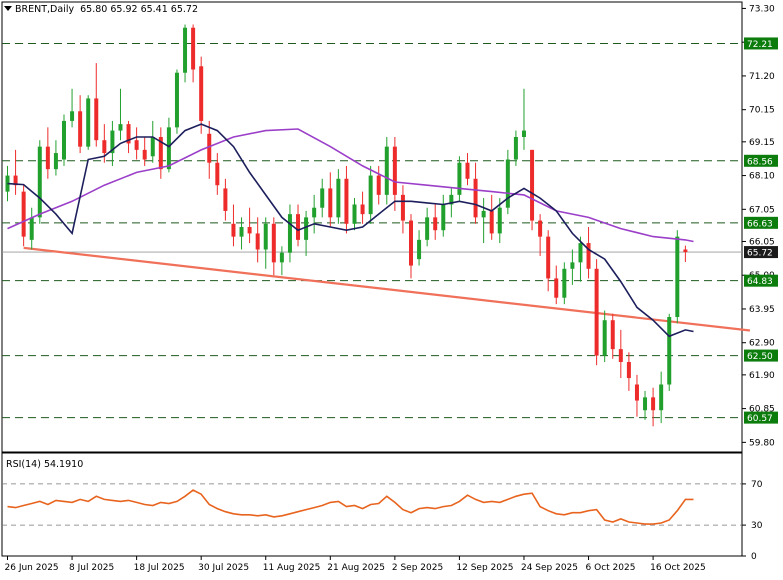 The width and height of the screenshot is (783, 580). What do you see at coordinates (762, 242) in the screenshot?
I see `price-tick-label: 66.05` at bounding box center [762, 242].